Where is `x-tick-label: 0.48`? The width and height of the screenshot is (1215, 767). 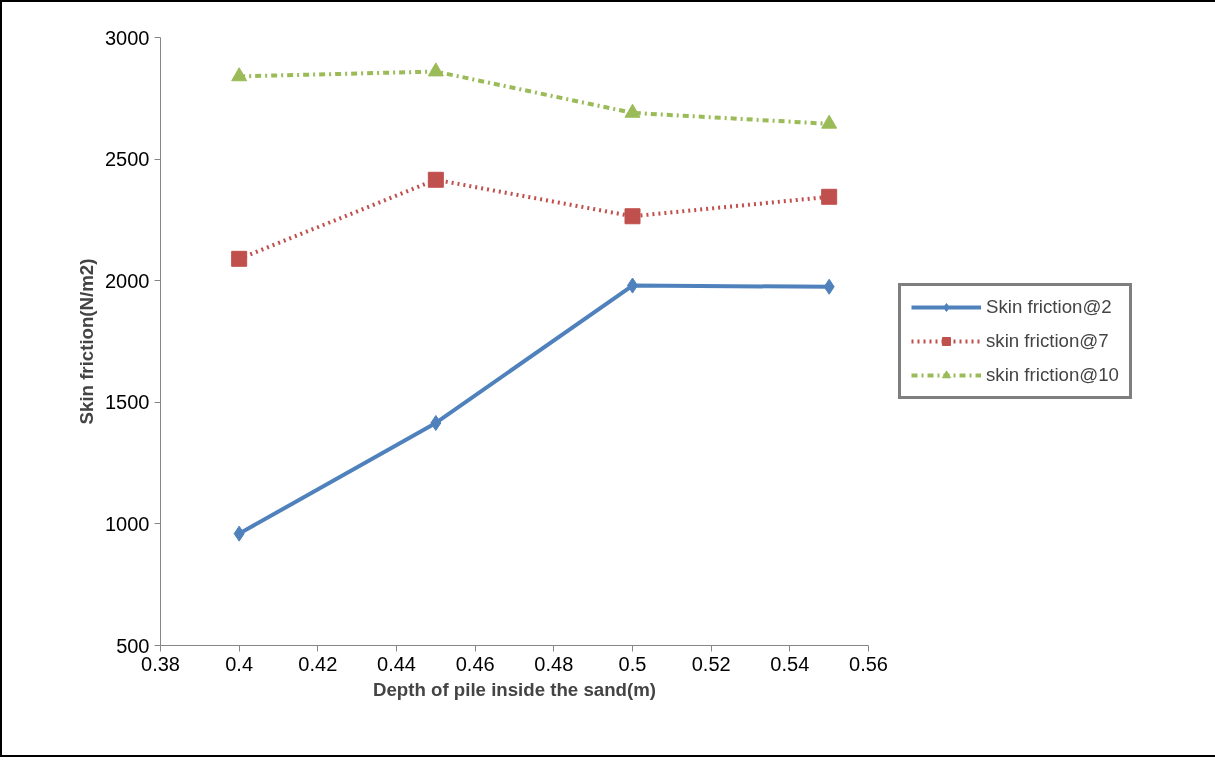
x-tick-label: 0.48 is located at coordinates (554, 663).